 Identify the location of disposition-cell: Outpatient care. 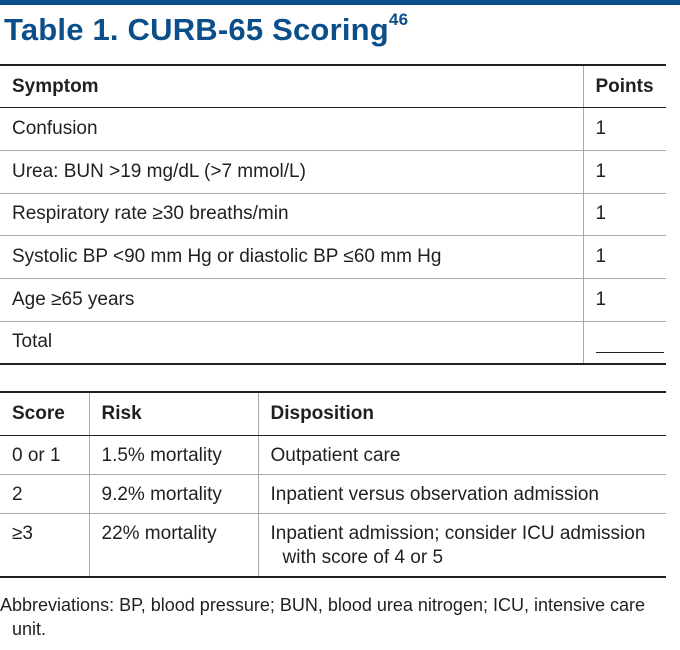
(461, 455).